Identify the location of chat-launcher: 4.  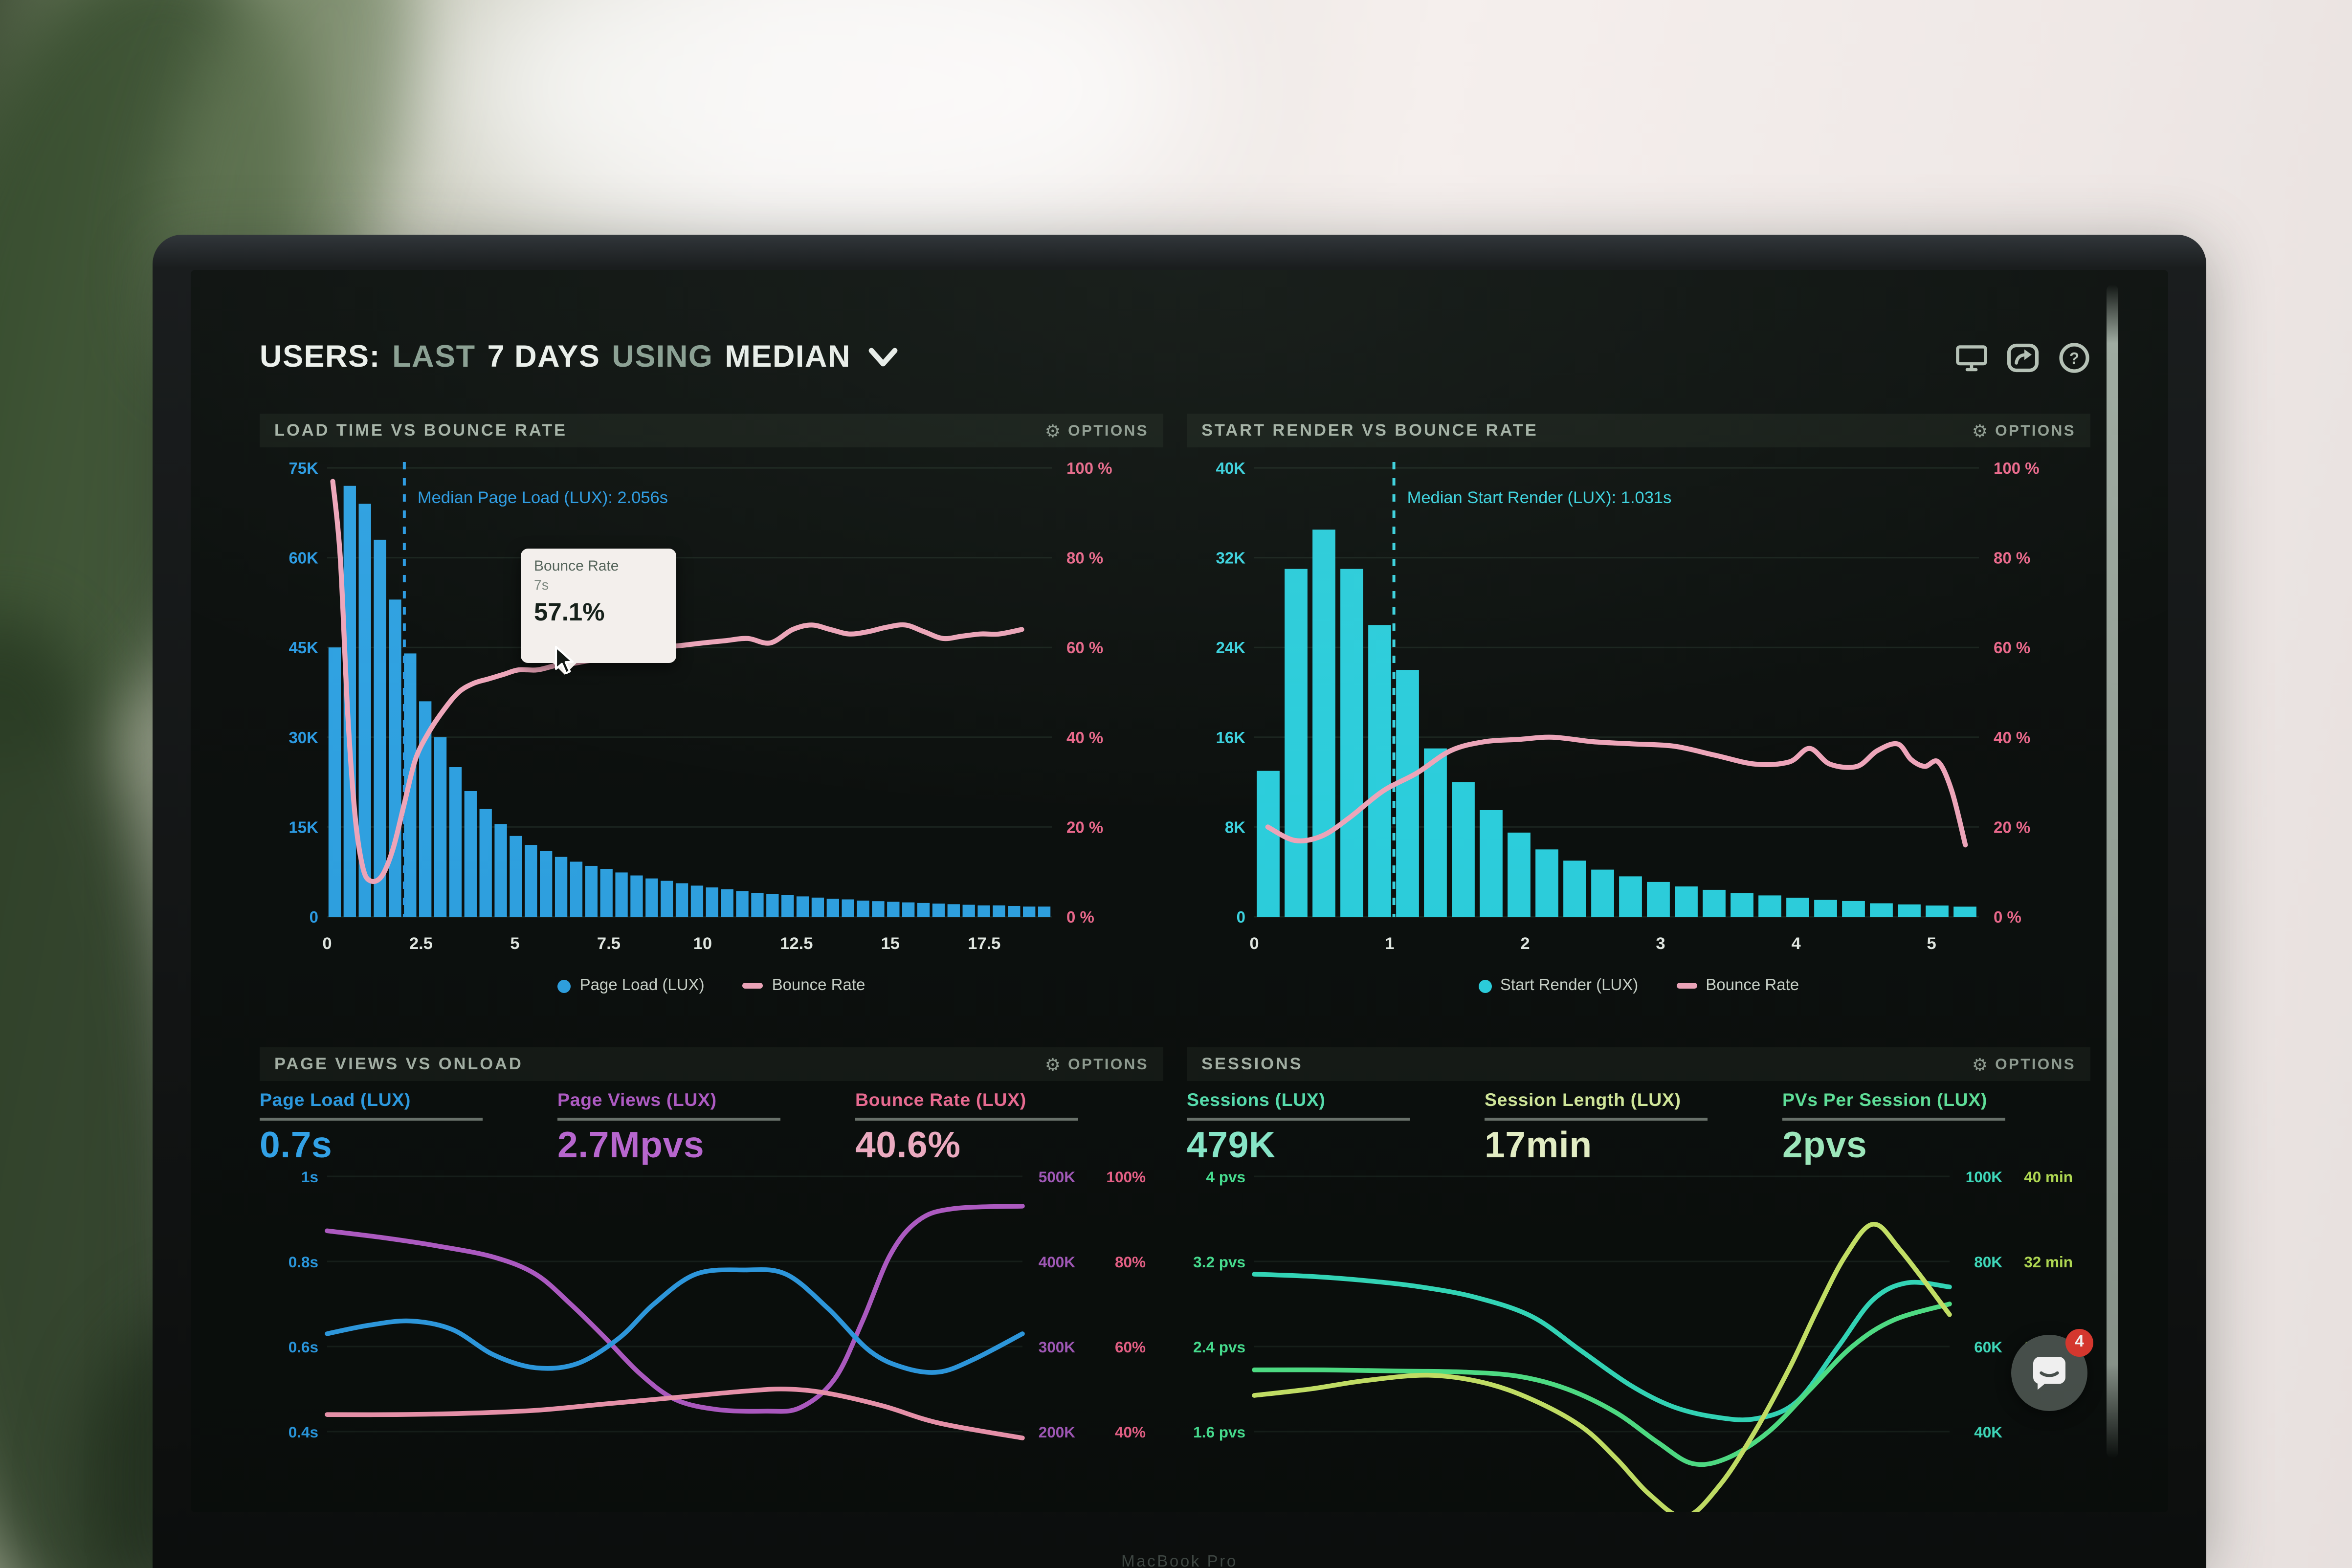
(2052, 1370).